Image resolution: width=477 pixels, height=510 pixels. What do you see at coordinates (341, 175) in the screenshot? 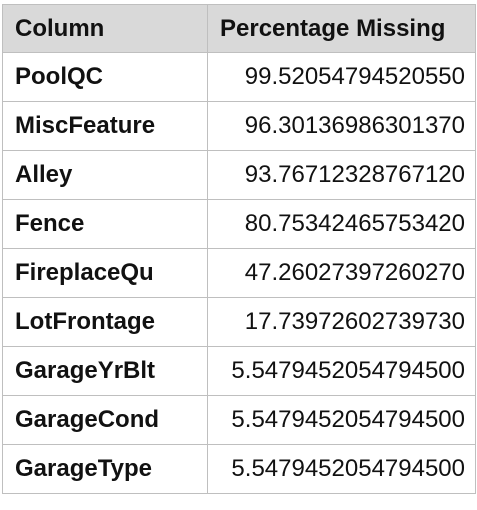
I see `cell-percentage: 93.76712328767120` at bounding box center [341, 175].